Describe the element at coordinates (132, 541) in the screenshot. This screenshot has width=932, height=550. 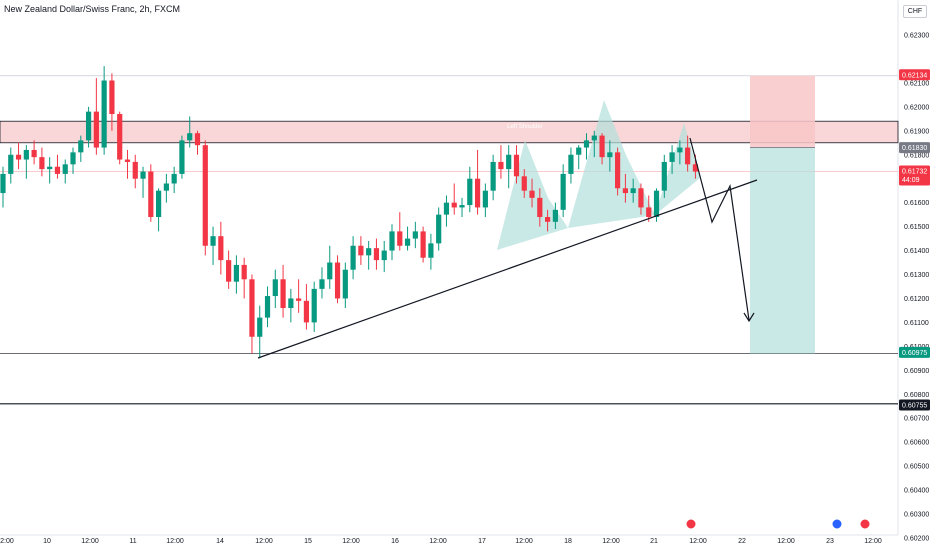
I see `x-tick-label: 11` at that location.